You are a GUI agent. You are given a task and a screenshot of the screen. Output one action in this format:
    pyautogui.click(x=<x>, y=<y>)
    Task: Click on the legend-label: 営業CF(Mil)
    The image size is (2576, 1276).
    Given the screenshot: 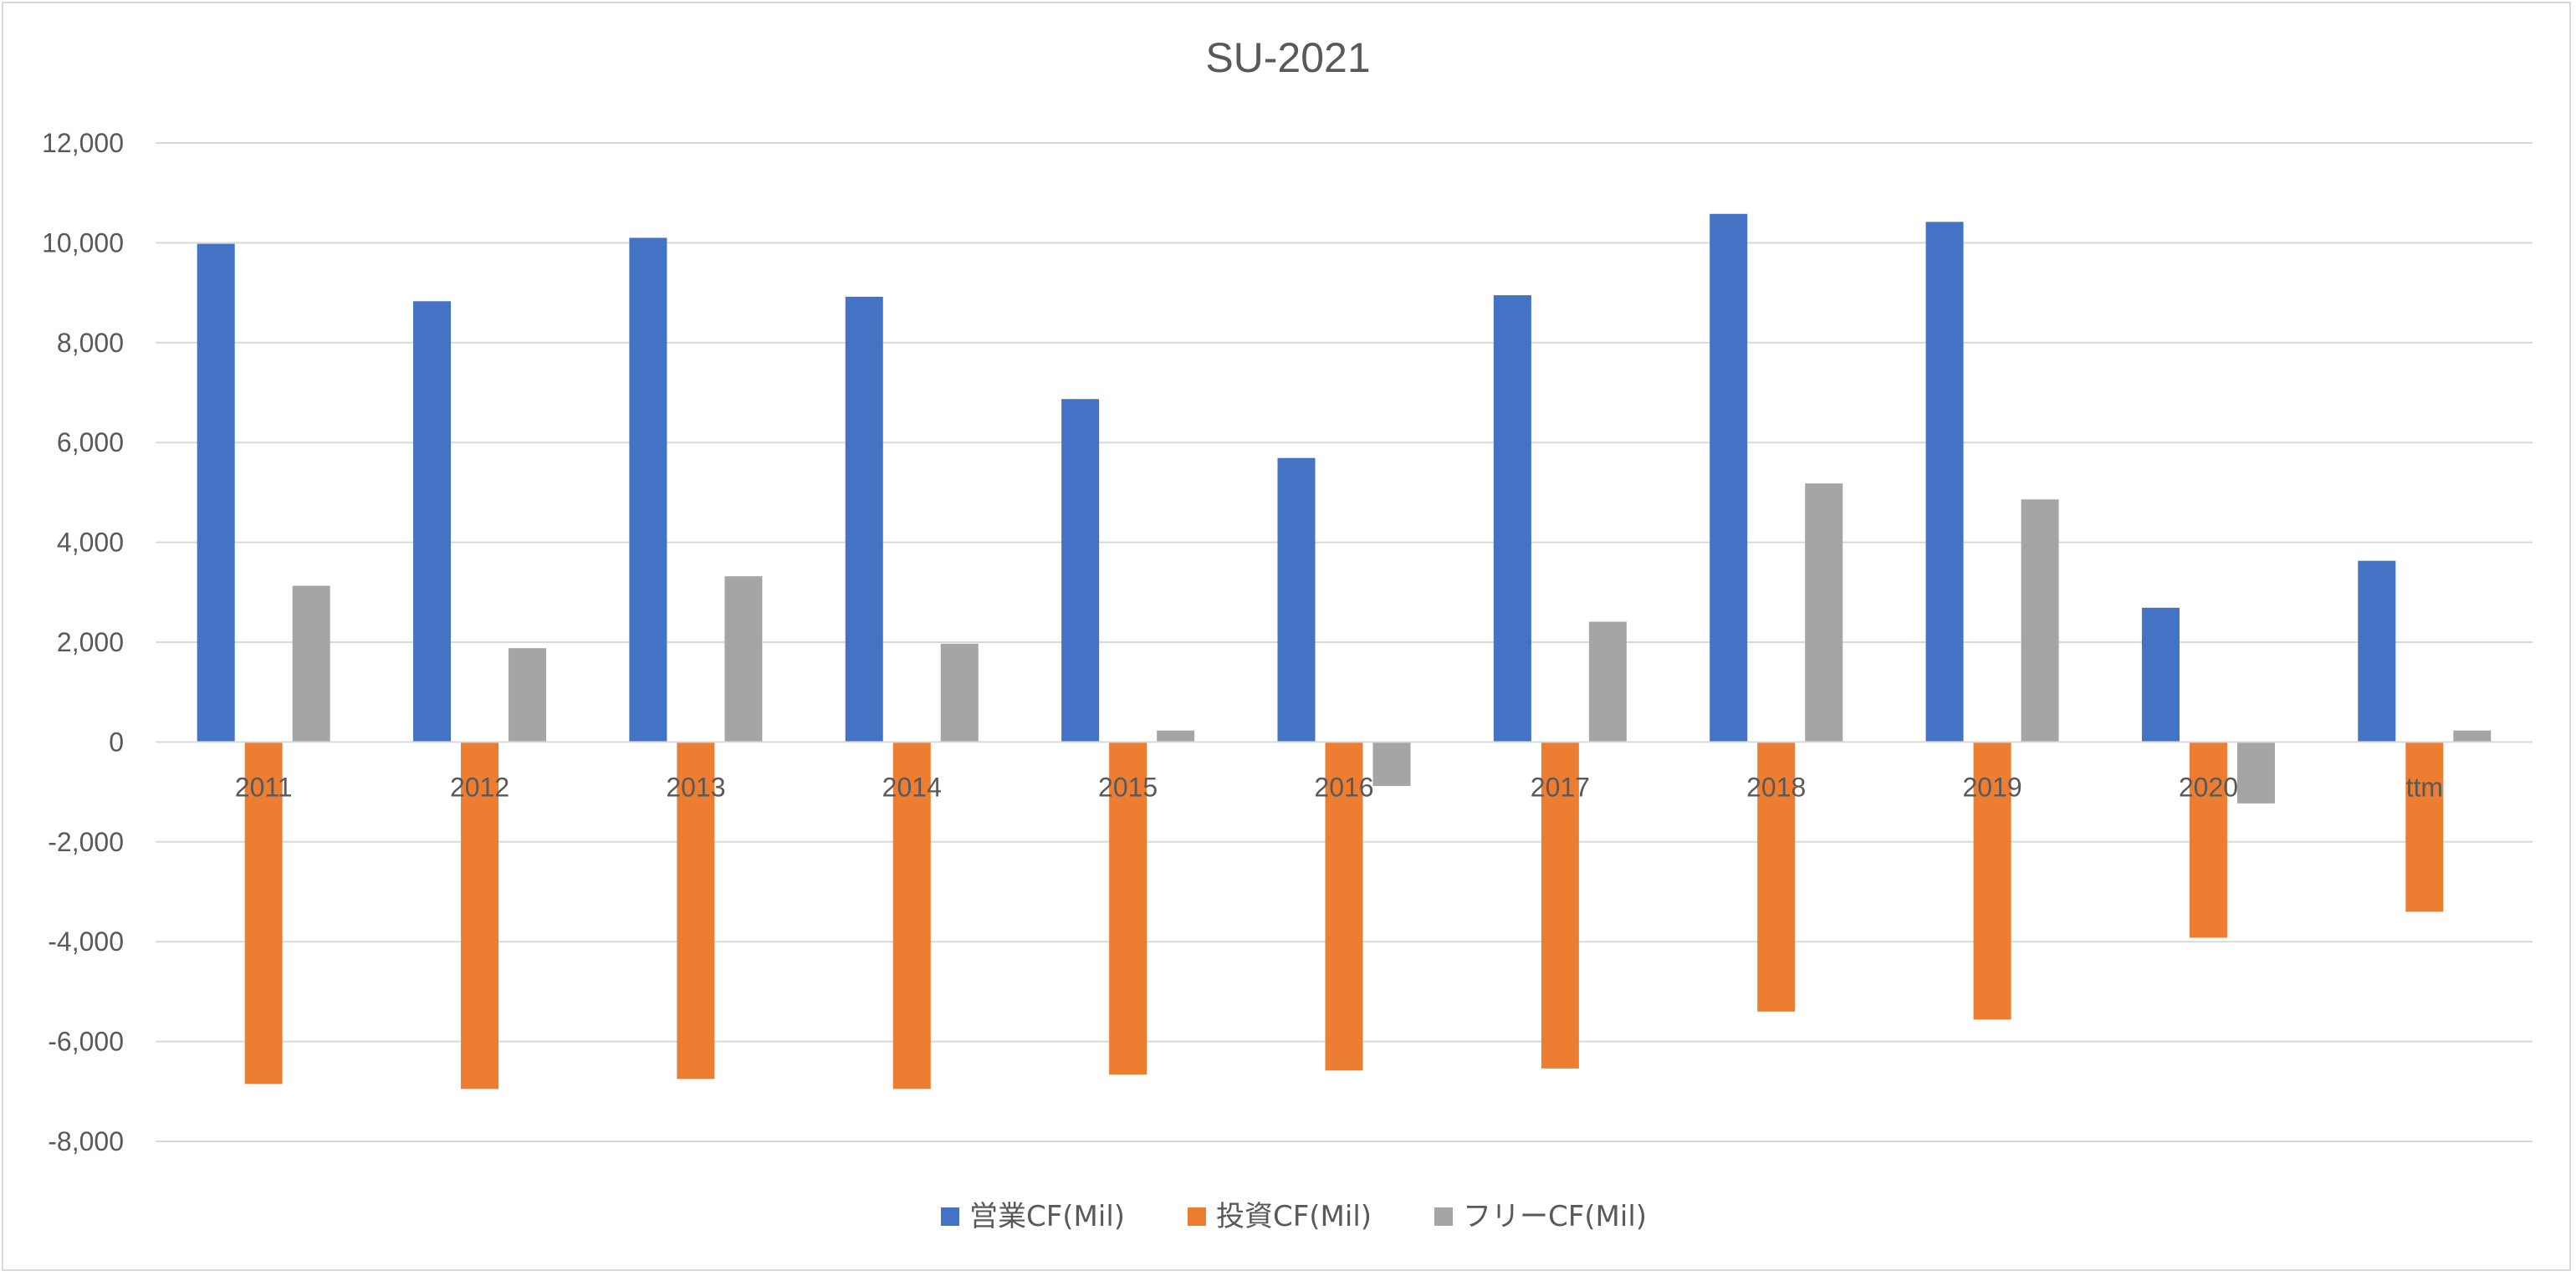 What is the action you would take?
    pyautogui.click(x=1047, y=1216)
    